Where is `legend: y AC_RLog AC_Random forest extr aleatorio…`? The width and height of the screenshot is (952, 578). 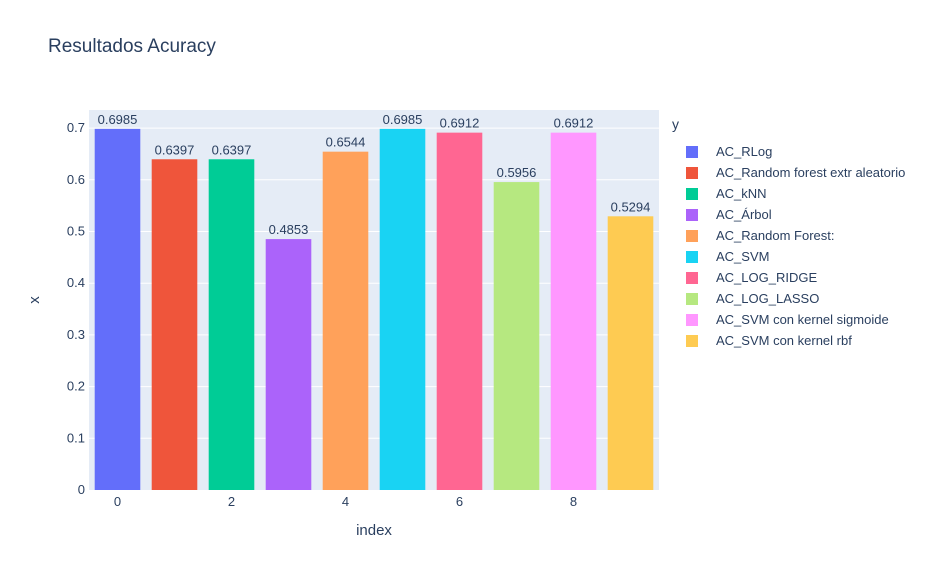
legend: y AC_RLog AC_Random forest extr aleatorio… is located at coordinates (788, 233).